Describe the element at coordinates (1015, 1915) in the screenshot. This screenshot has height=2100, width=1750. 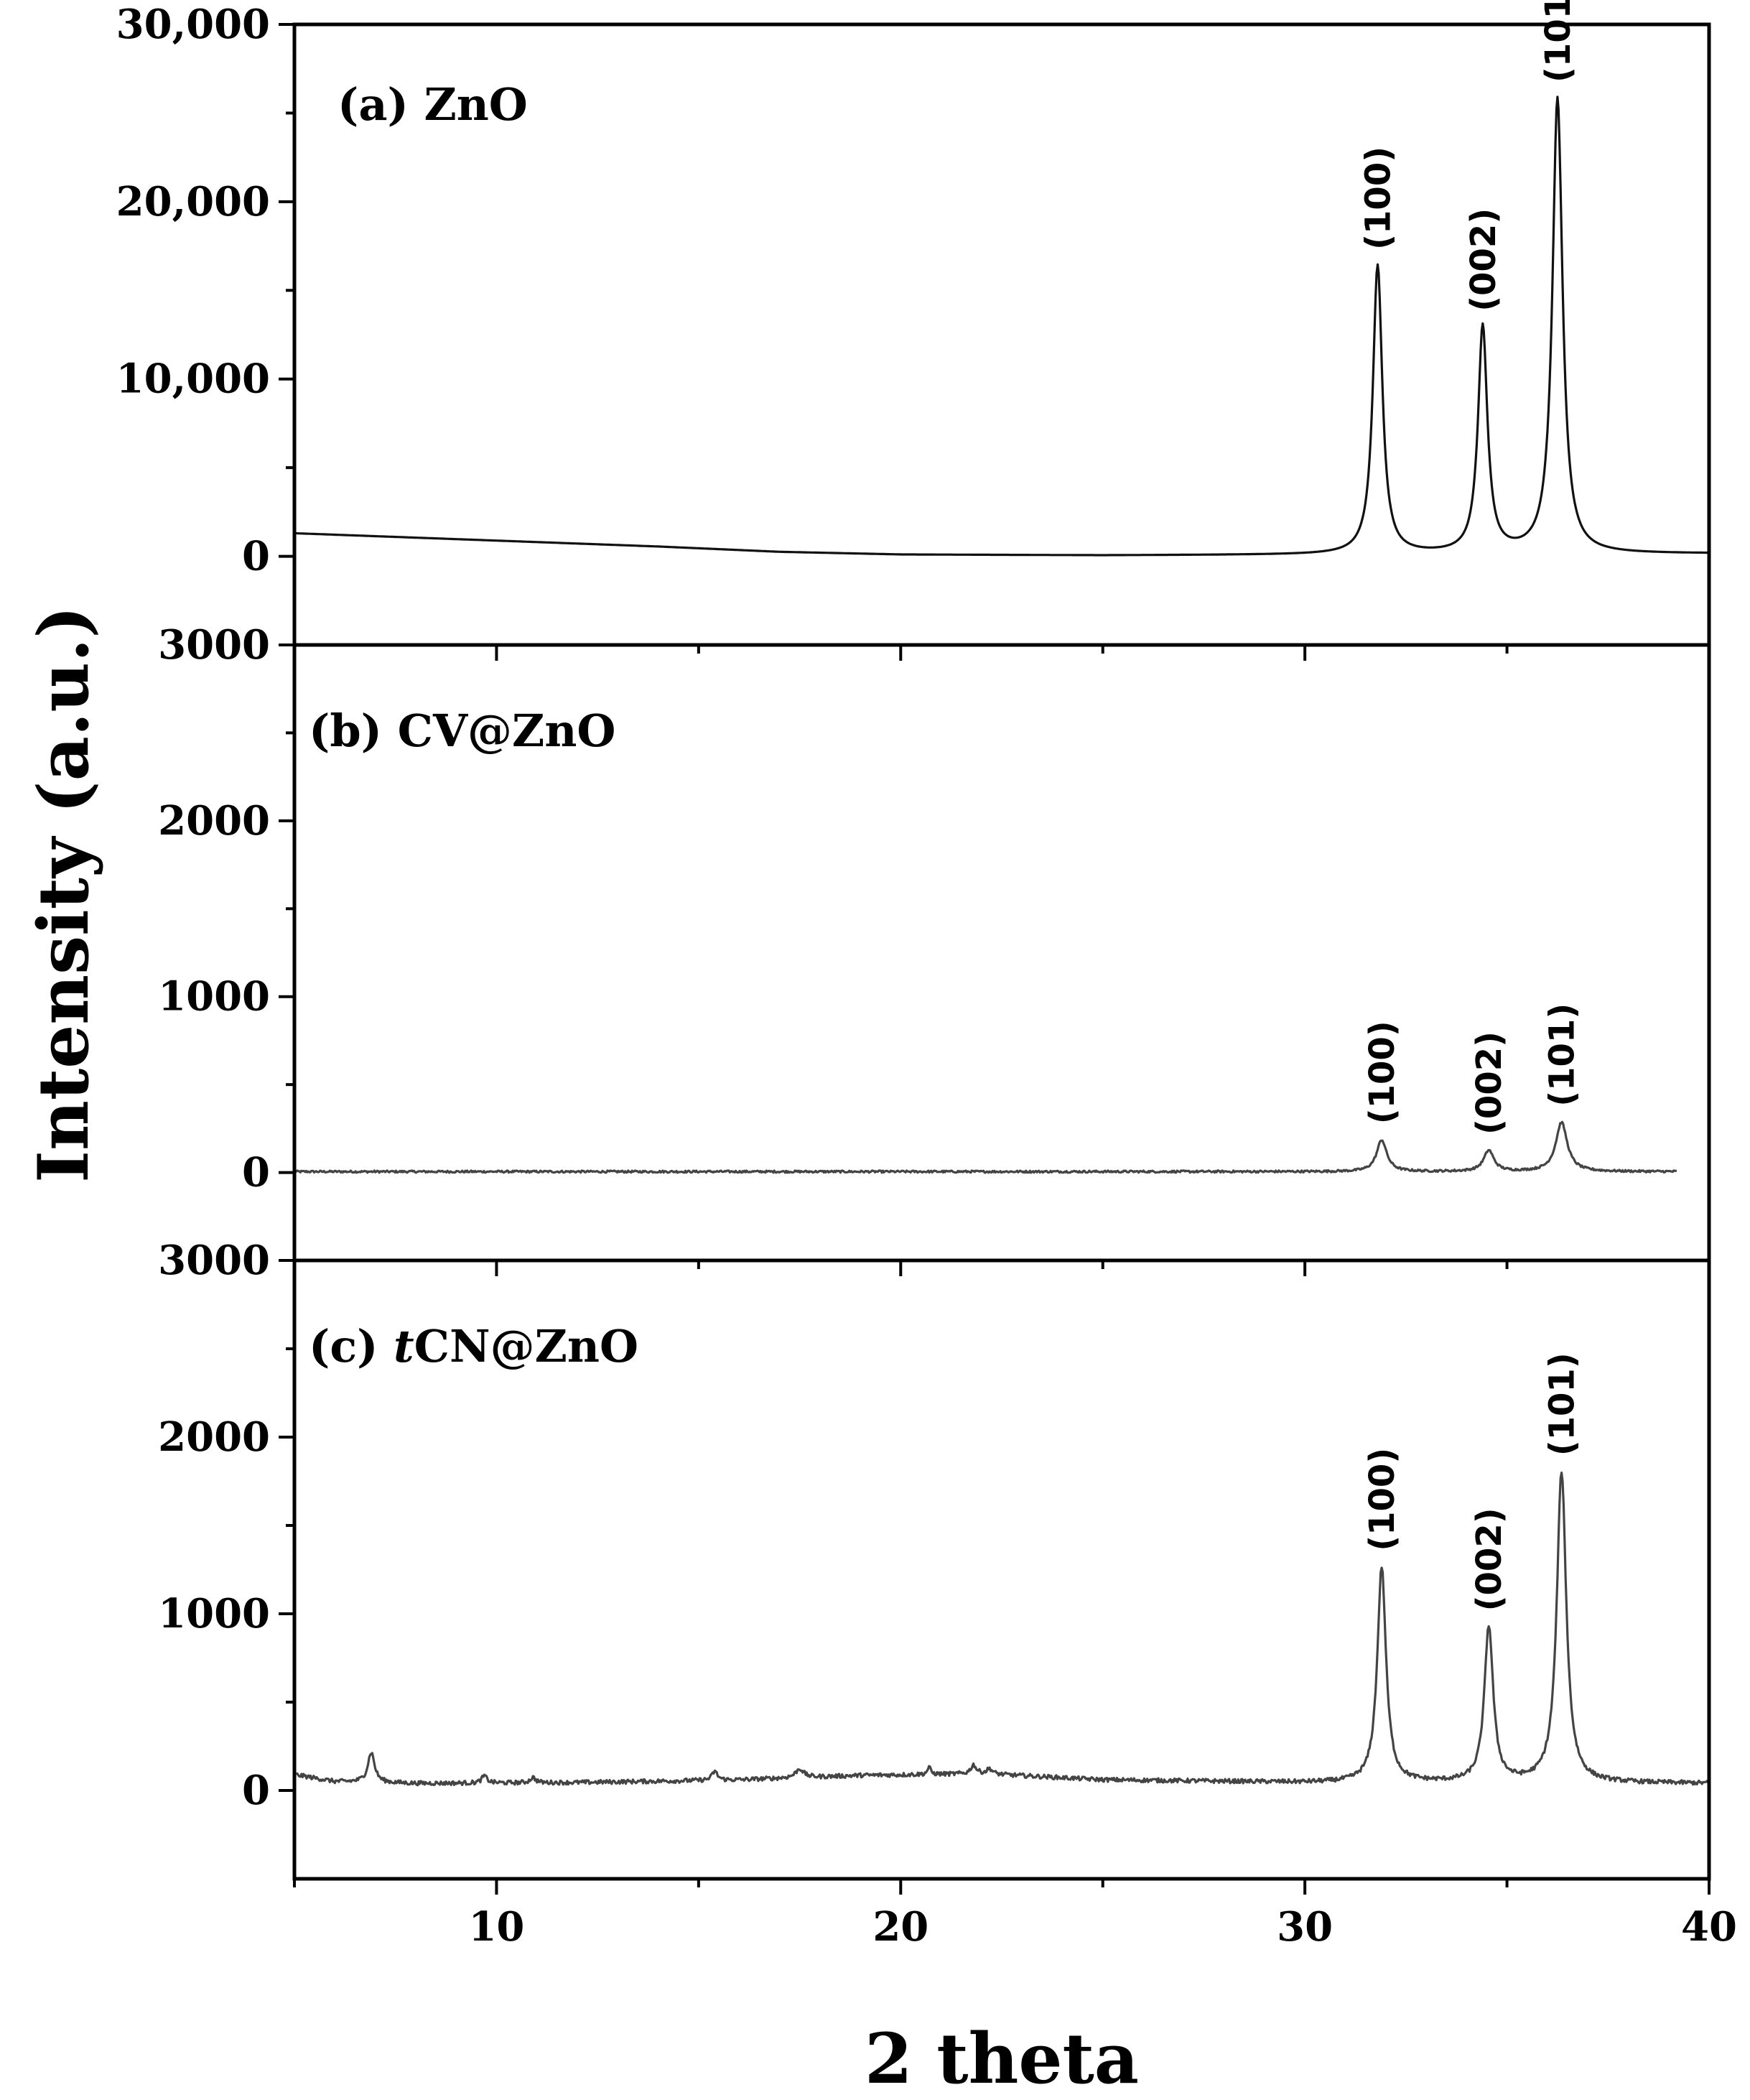
I see `x-axis: 10 20 30 40` at that location.